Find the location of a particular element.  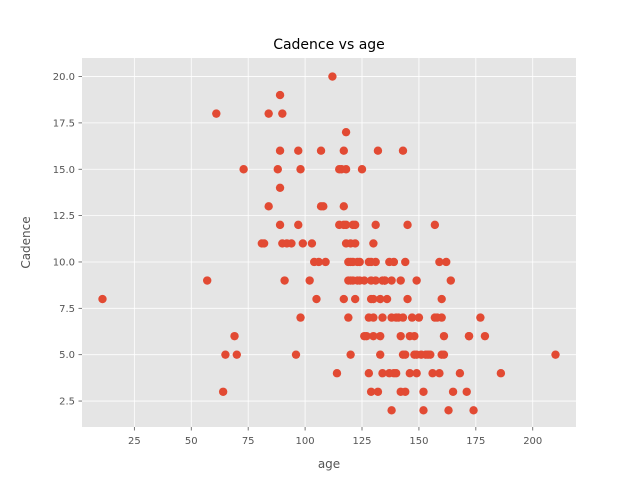

y-tick-label: 17.5 is located at coordinates (64, 123).